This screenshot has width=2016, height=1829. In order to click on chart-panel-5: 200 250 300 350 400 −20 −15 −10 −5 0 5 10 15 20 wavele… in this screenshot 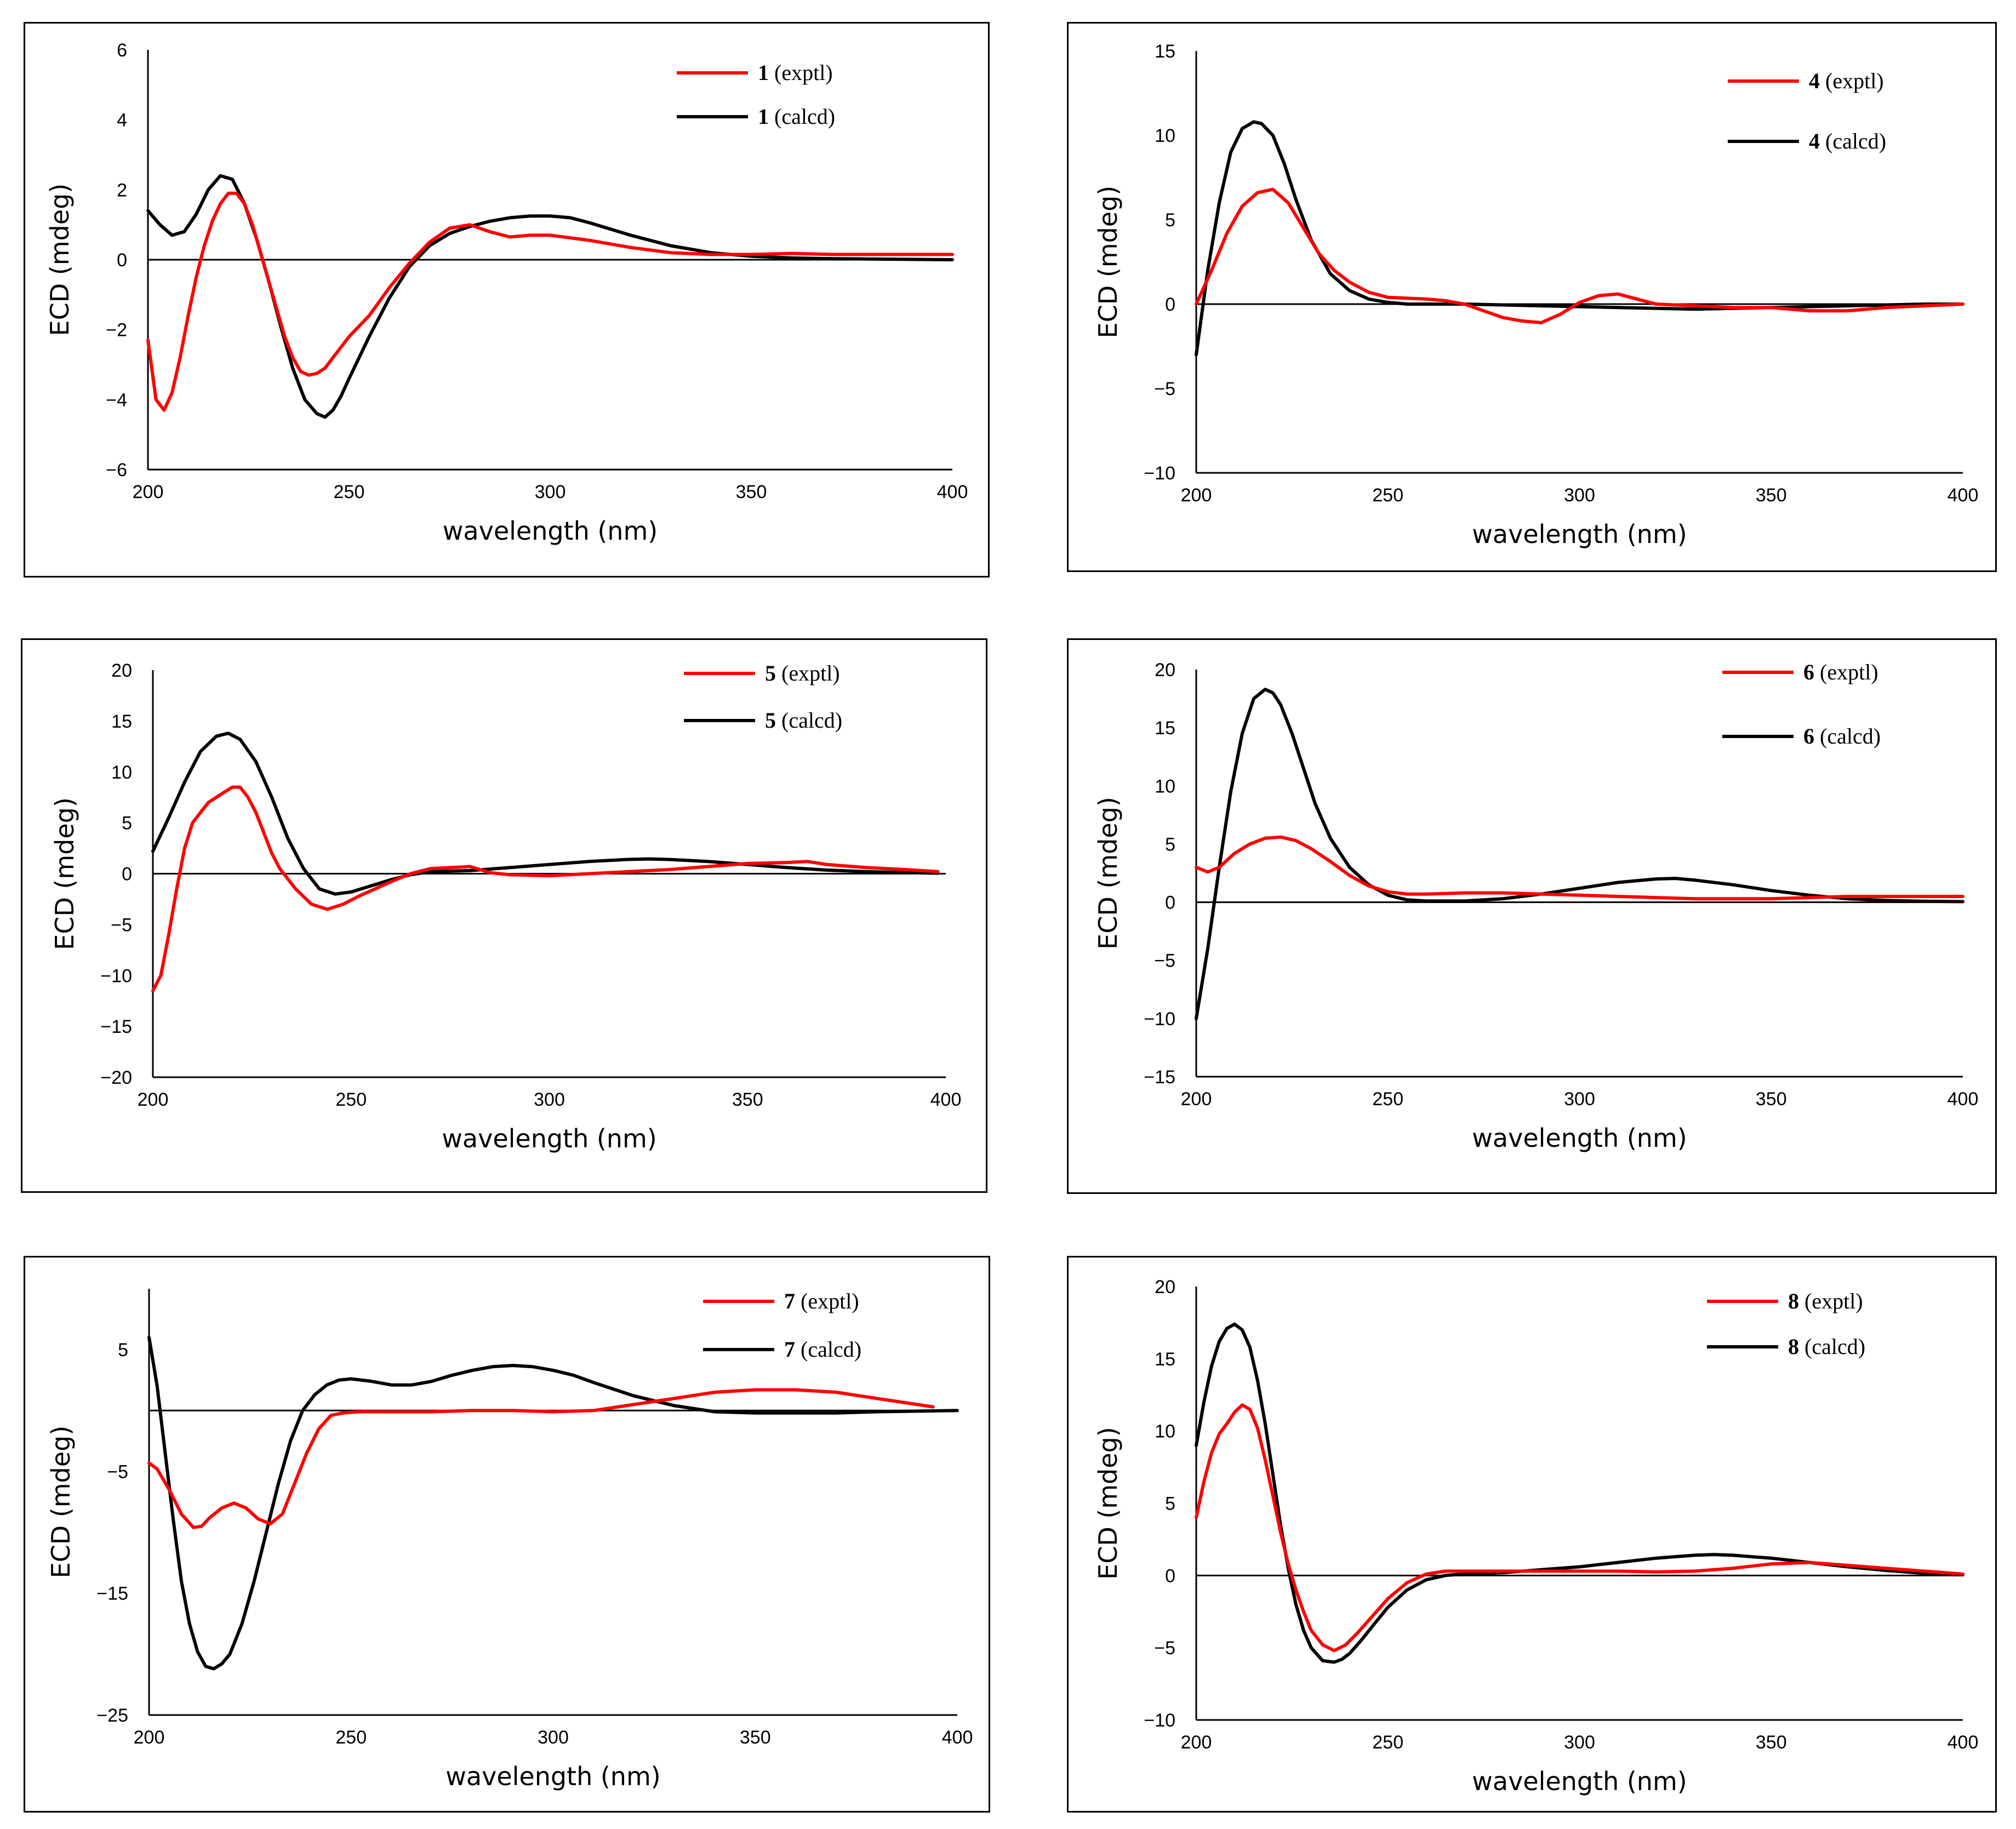, I will do `click(504, 915)`.